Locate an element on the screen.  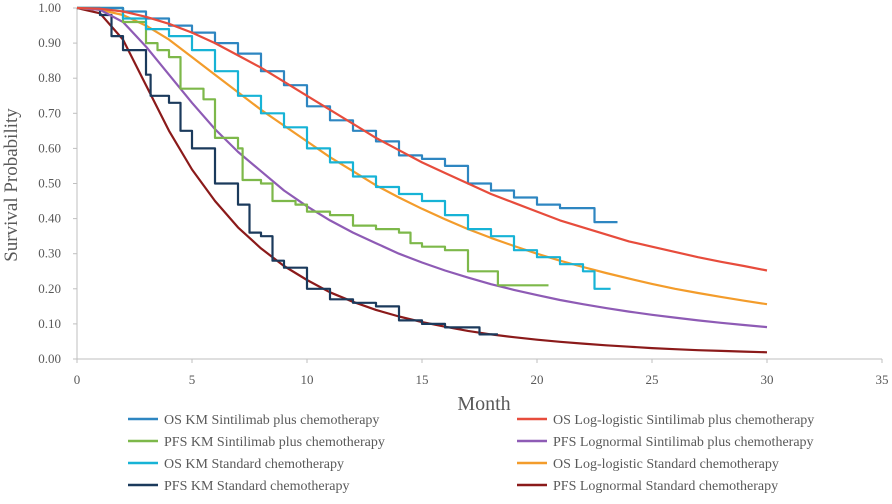
legend-label: OS KM Standard chemotherapy is located at coordinates (254, 464).